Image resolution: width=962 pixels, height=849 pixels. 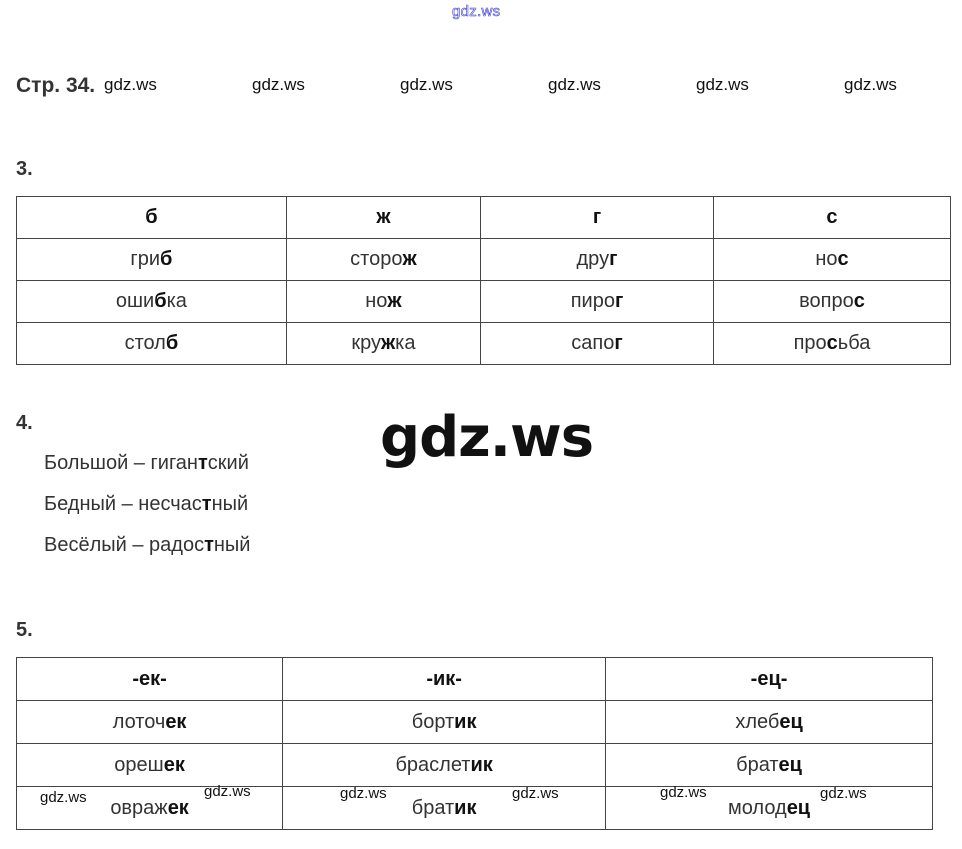 I want to click on page-title: Стр. 34., so click(x=56, y=85).